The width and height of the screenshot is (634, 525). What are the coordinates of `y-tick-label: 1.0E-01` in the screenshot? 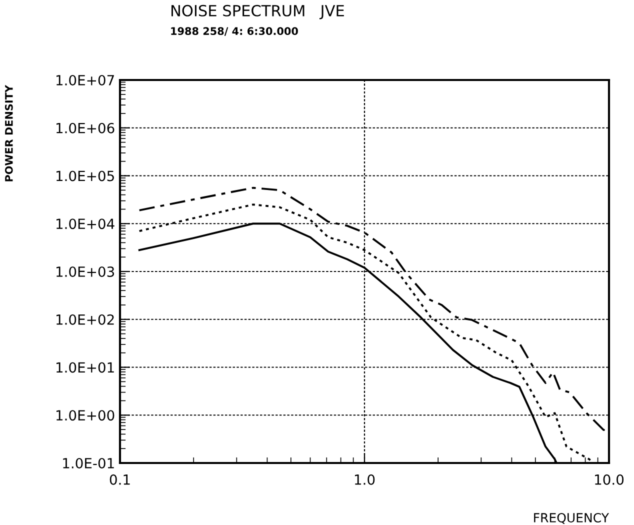 It's located at (88, 463).